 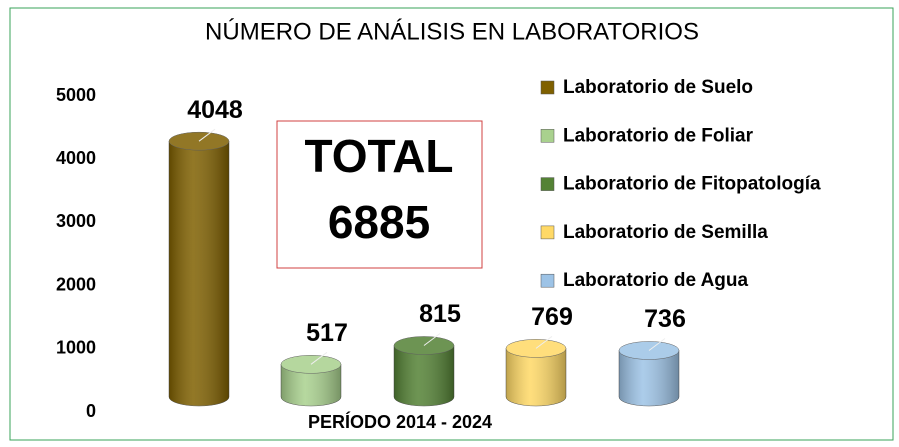 What do you see at coordinates (76, 221) in the screenshot?
I see `y-tick-label: 3000` at bounding box center [76, 221].